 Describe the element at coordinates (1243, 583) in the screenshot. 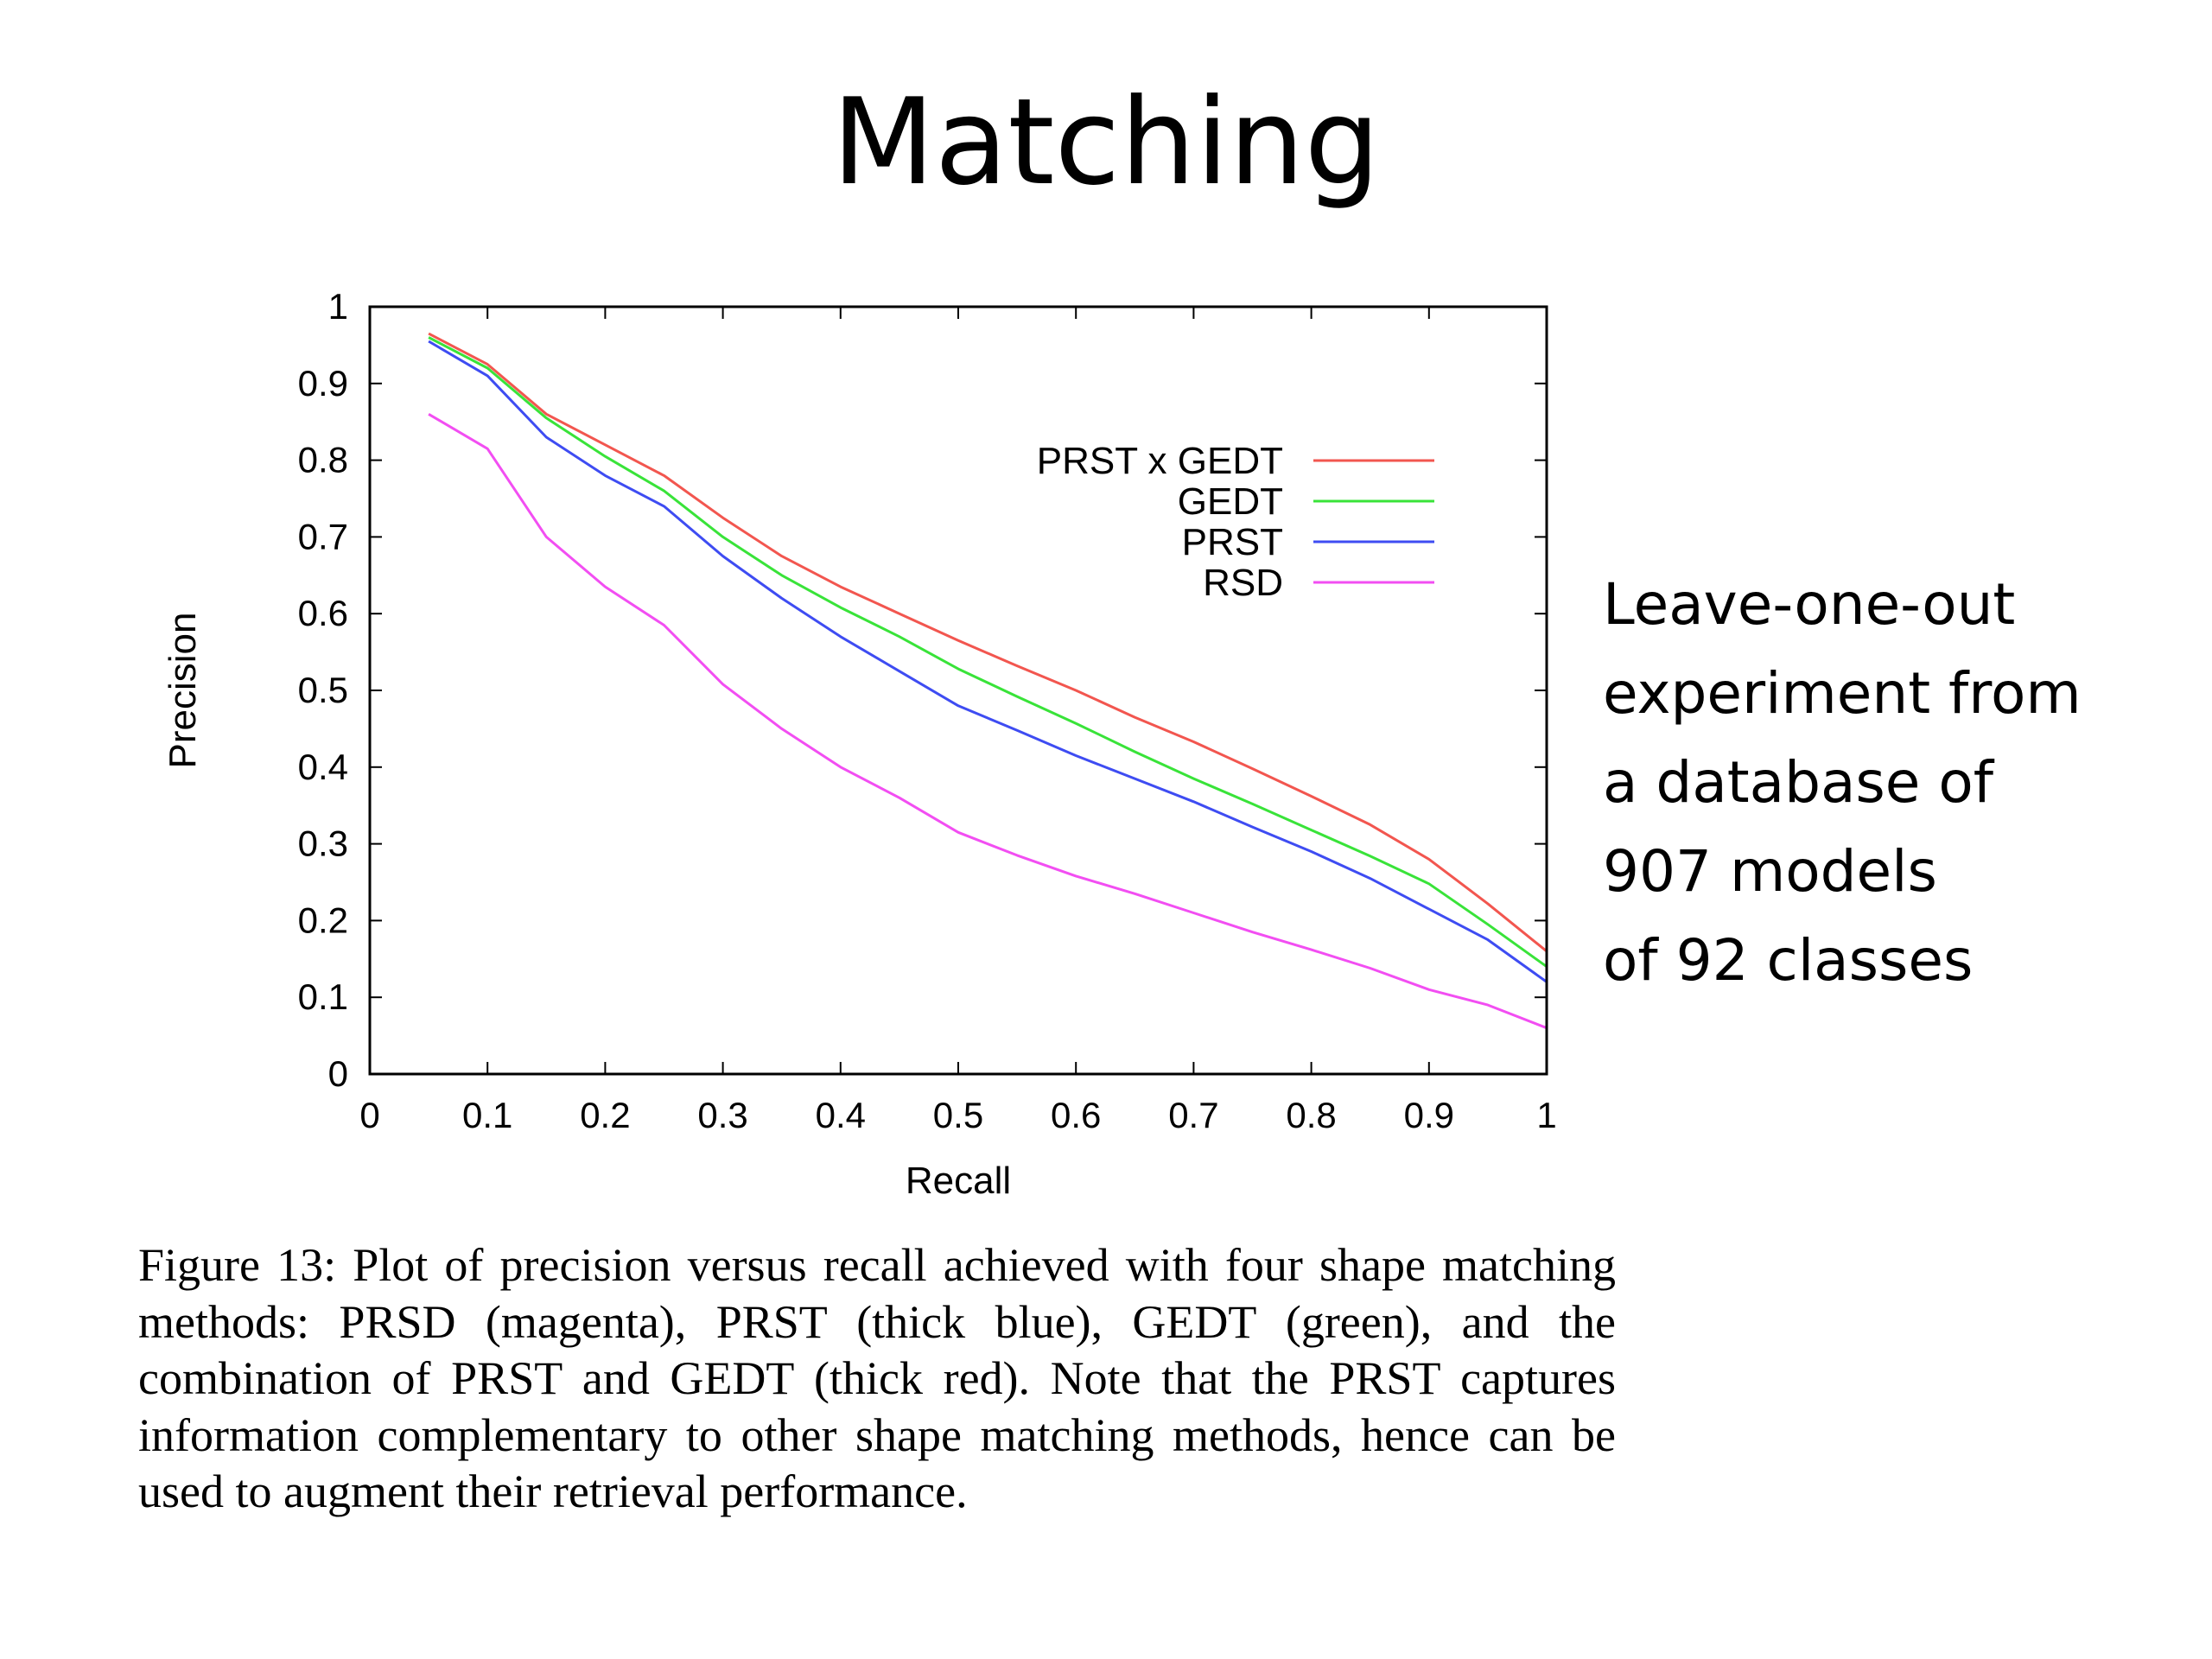

I see `legend-label: RSD` at that location.